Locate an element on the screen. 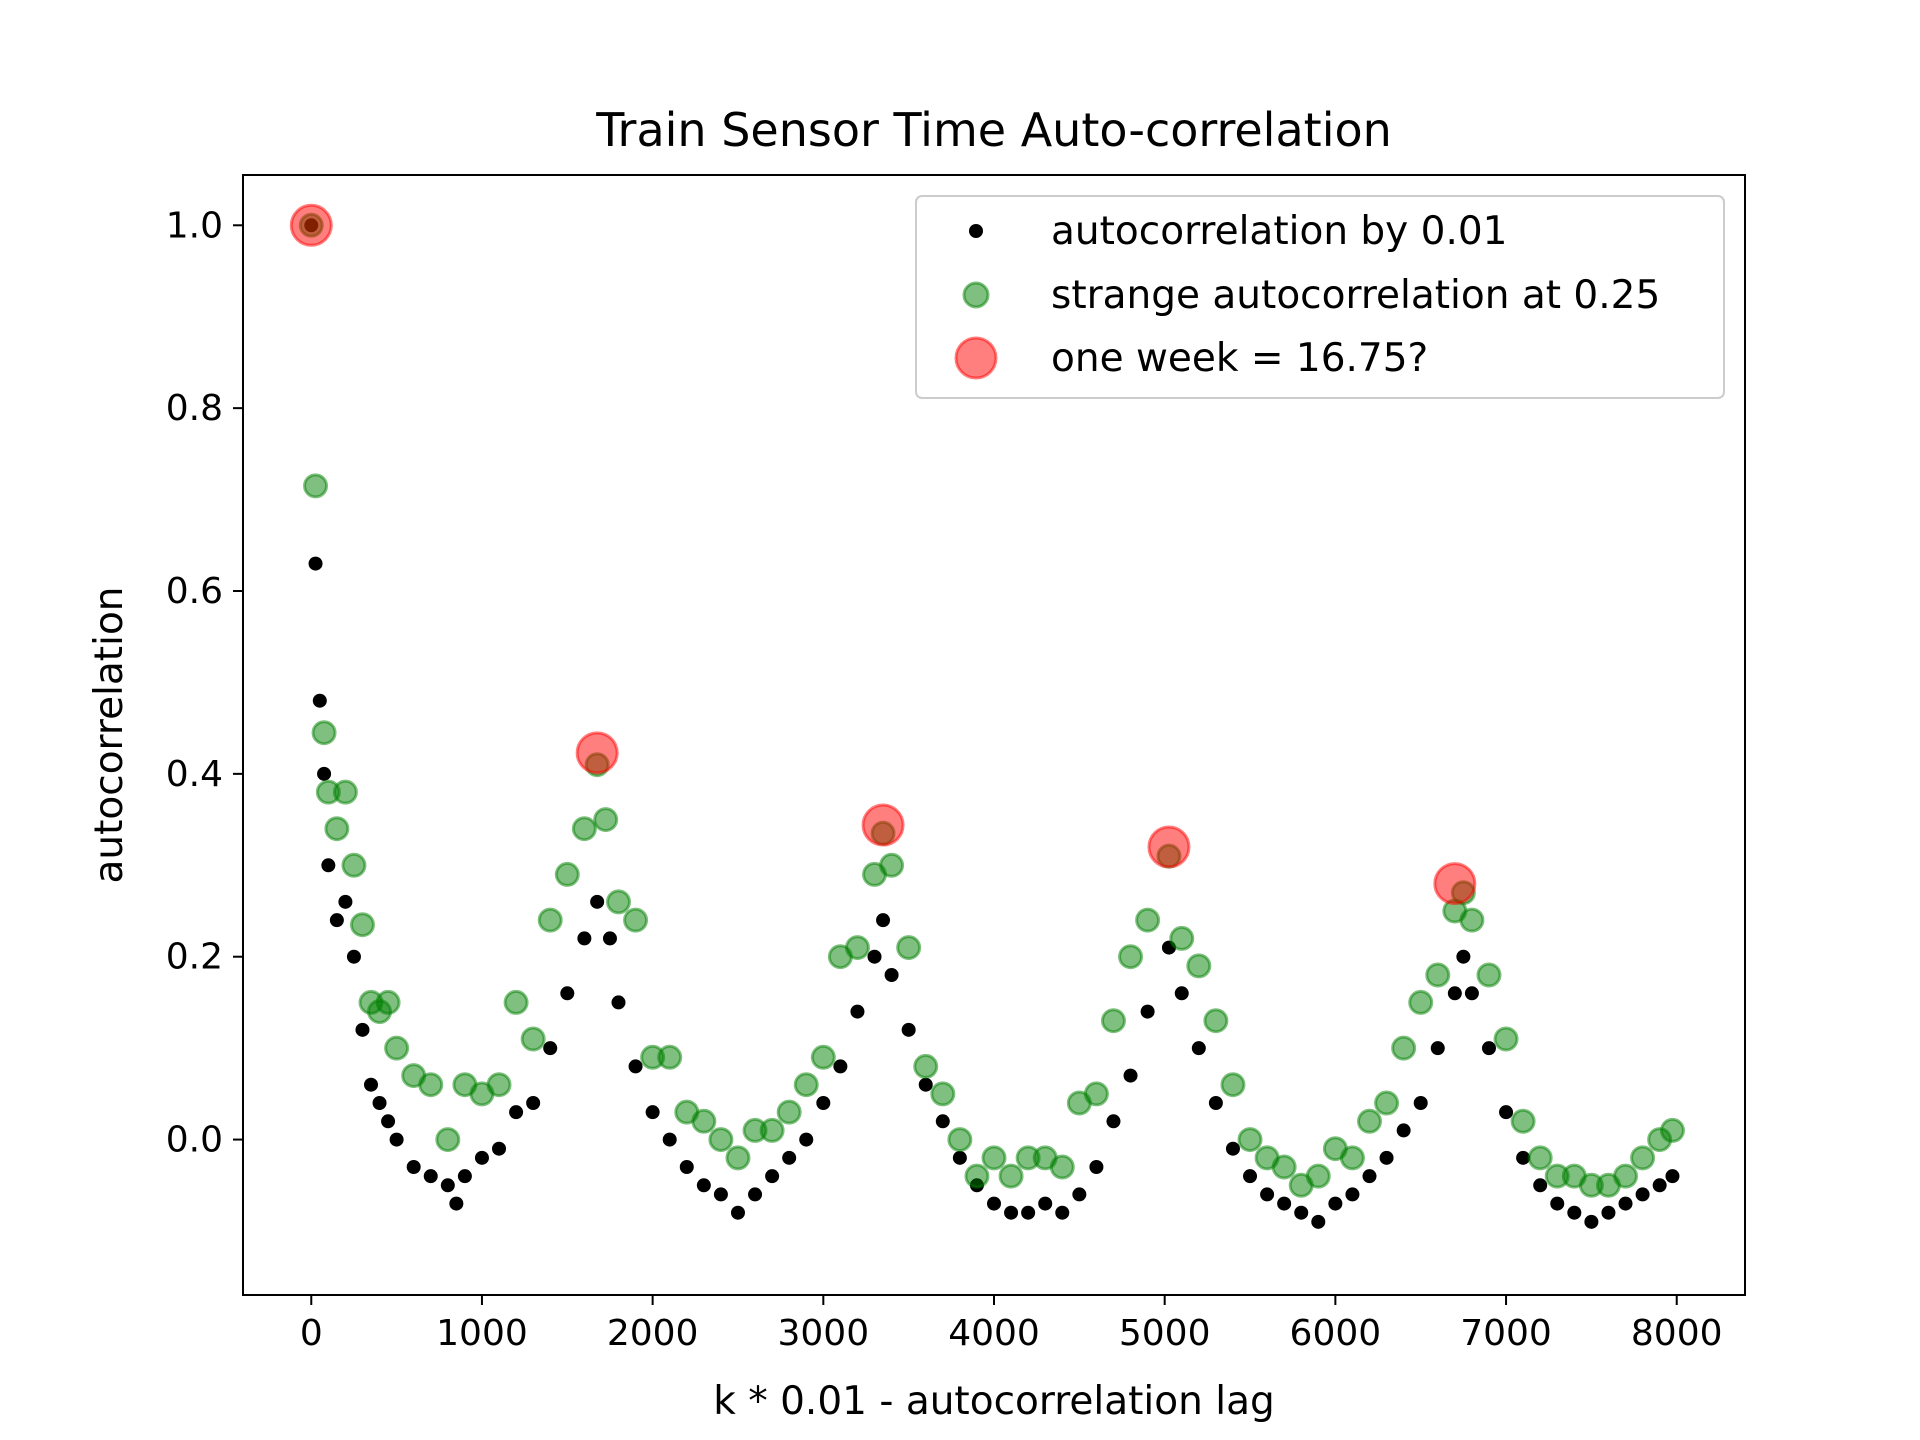 The image size is (1920, 1440). legend-marker-week is located at coordinates (976, 358).